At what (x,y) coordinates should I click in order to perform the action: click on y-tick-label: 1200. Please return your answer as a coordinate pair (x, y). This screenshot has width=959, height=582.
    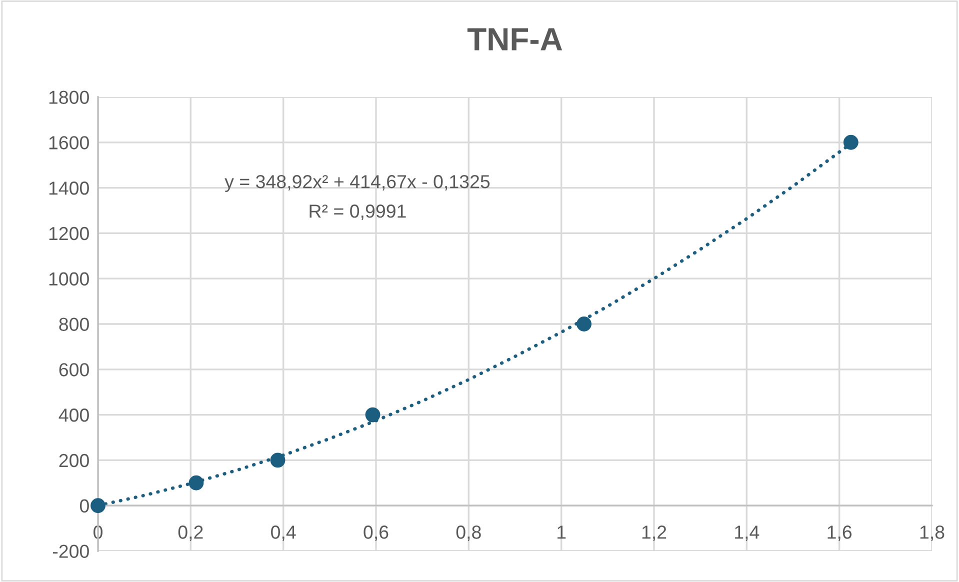
    Looking at the image, I should click on (69, 233).